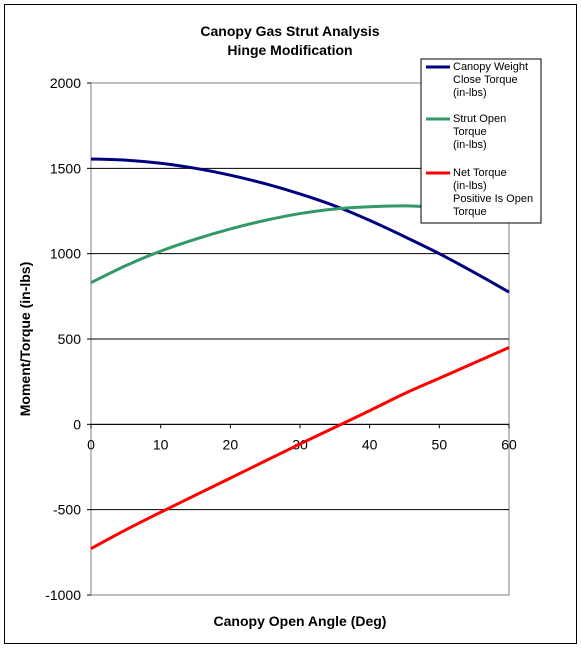 The image size is (581, 648). What do you see at coordinates (77, 424) in the screenshot?
I see `y-tick-label: 0` at bounding box center [77, 424].